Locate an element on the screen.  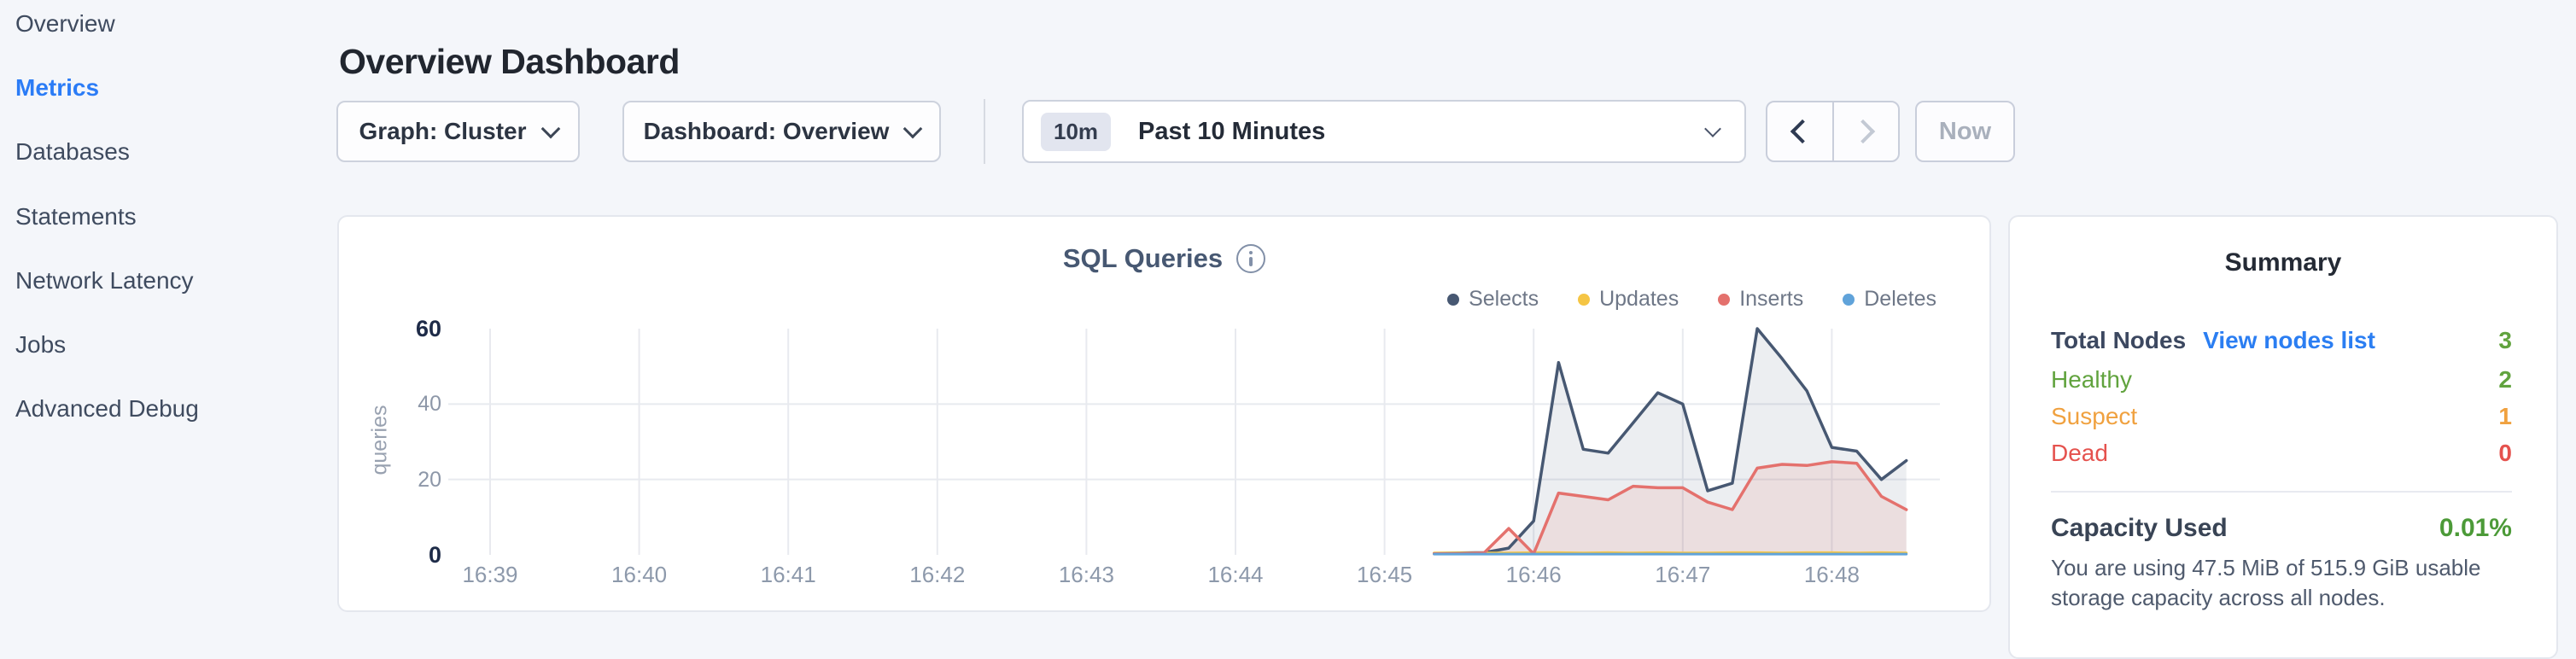
sidebar-item-advanced-debug: Advanced Debug is located at coordinates (107, 409).